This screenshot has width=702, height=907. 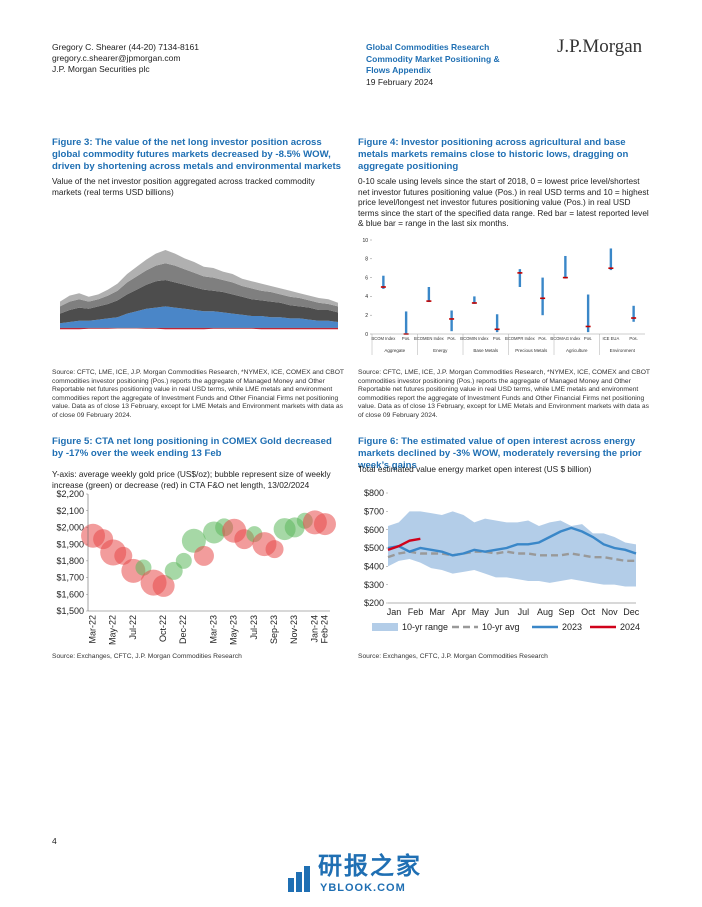 What do you see at coordinates (125, 47) in the screenshot?
I see `author: Gregory C. Shearer (44-20) 7134-8161` at bounding box center [125, 47].